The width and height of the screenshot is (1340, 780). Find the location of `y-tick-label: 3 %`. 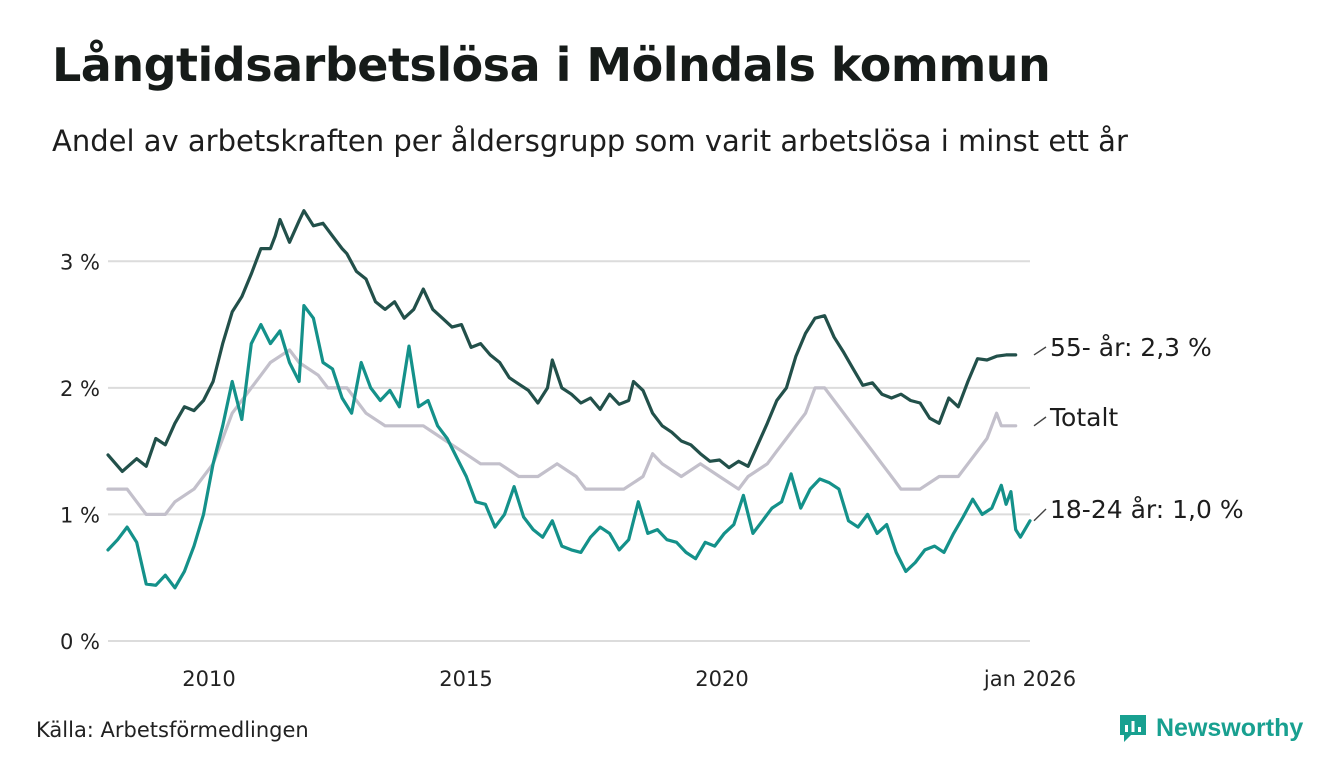

y-tick-label: 3 % is located at coordinates (80, 262).